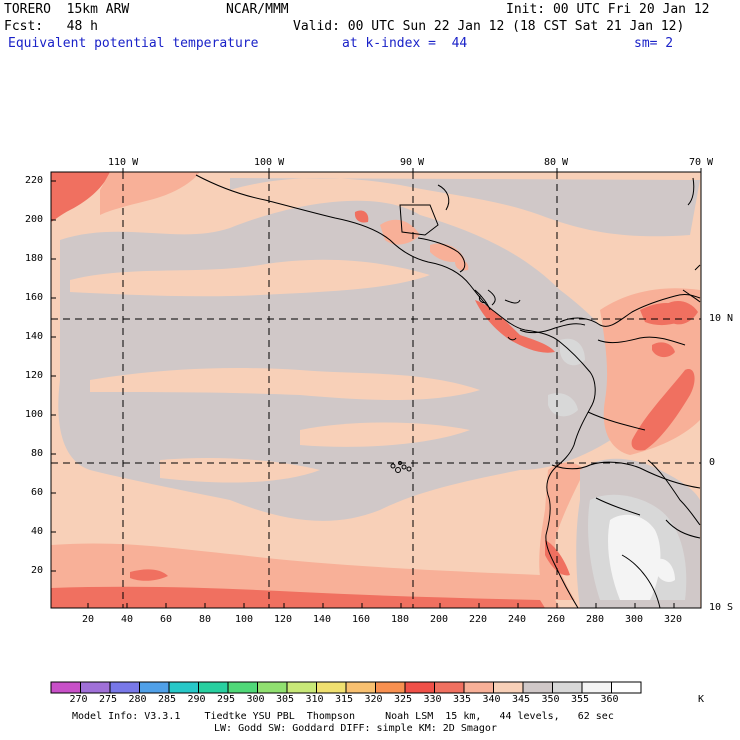  I want to click on grid-x-label: 200, so click(439, 619).